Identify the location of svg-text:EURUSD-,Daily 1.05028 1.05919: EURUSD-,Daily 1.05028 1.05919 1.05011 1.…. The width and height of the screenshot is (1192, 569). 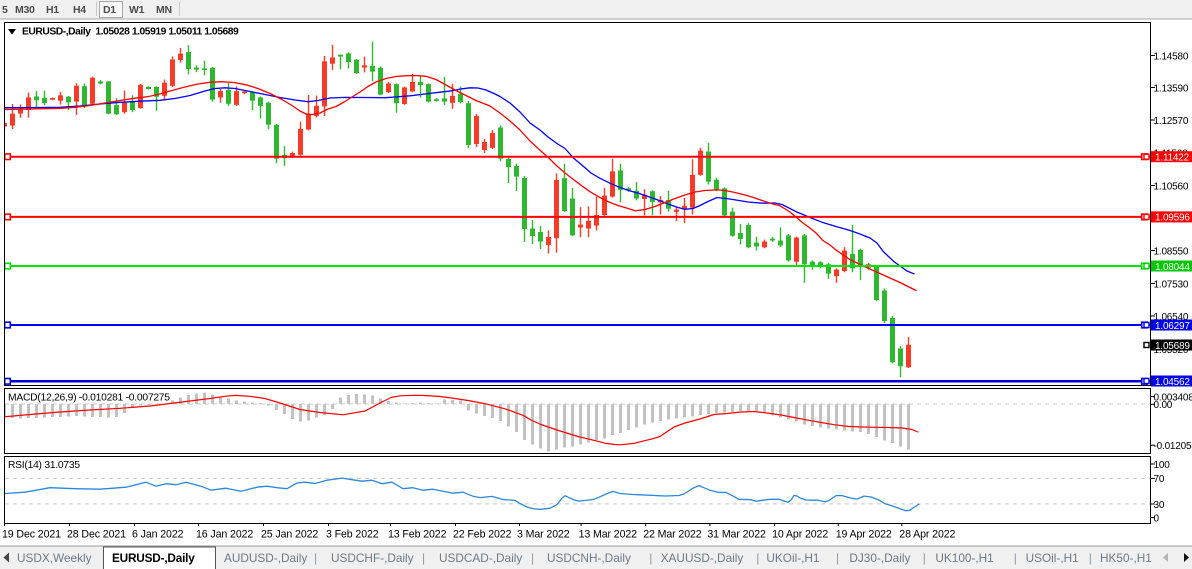
(130, 32).